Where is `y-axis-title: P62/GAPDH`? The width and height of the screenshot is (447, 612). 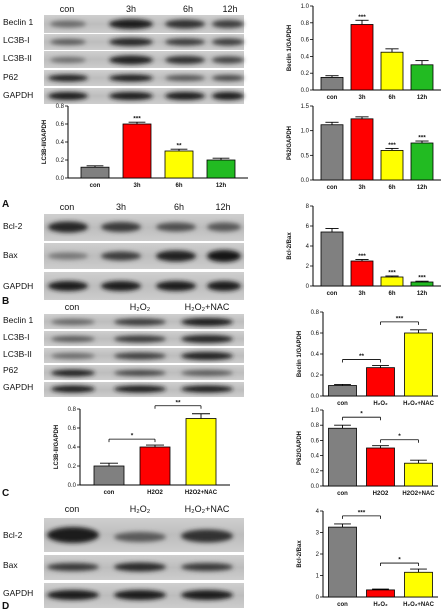
y-axis-title: P62/GAPDH is located at coordinates (300, 448).